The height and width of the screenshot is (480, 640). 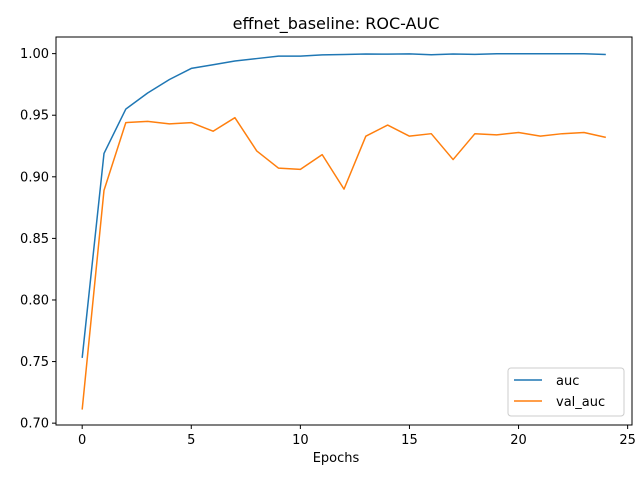 What do you see at coordinates (82, 440) in the screenshot?
I see `x-tick-label: 0` at bounding box center [82, 440].